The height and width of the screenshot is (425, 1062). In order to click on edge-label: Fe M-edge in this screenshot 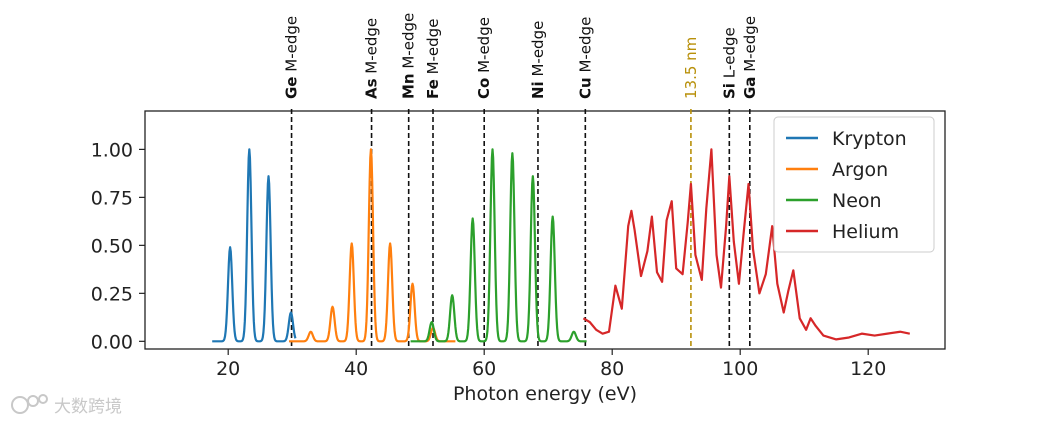, I will do `click(433, 59)`.